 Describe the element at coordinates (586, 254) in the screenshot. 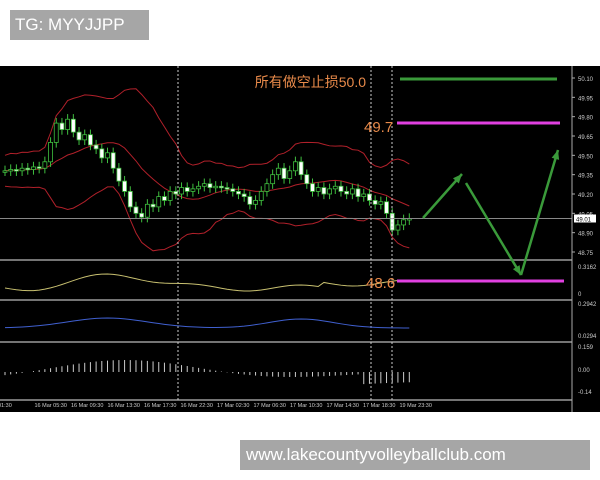

I see `price-tick-label: 48.75` at that location.